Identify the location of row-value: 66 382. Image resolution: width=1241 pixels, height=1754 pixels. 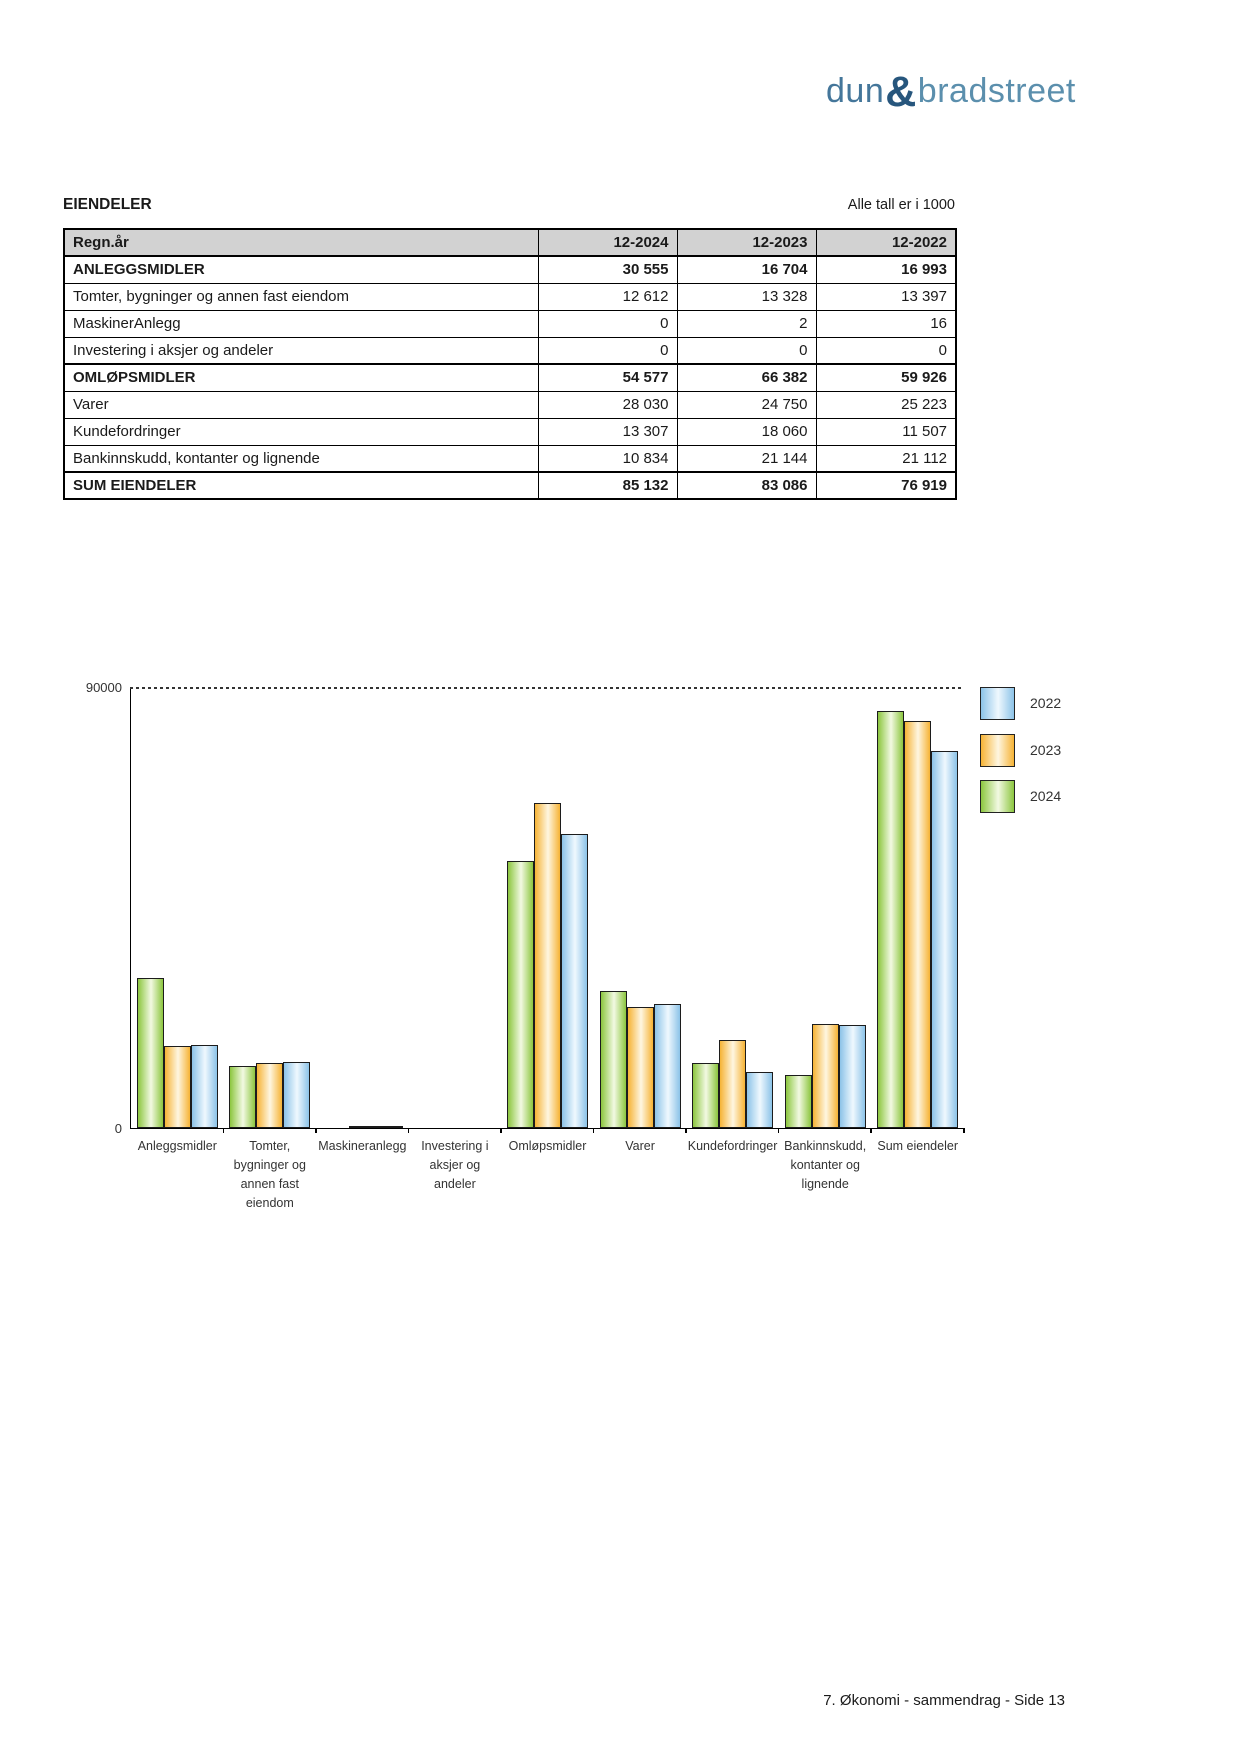
(746, 377).